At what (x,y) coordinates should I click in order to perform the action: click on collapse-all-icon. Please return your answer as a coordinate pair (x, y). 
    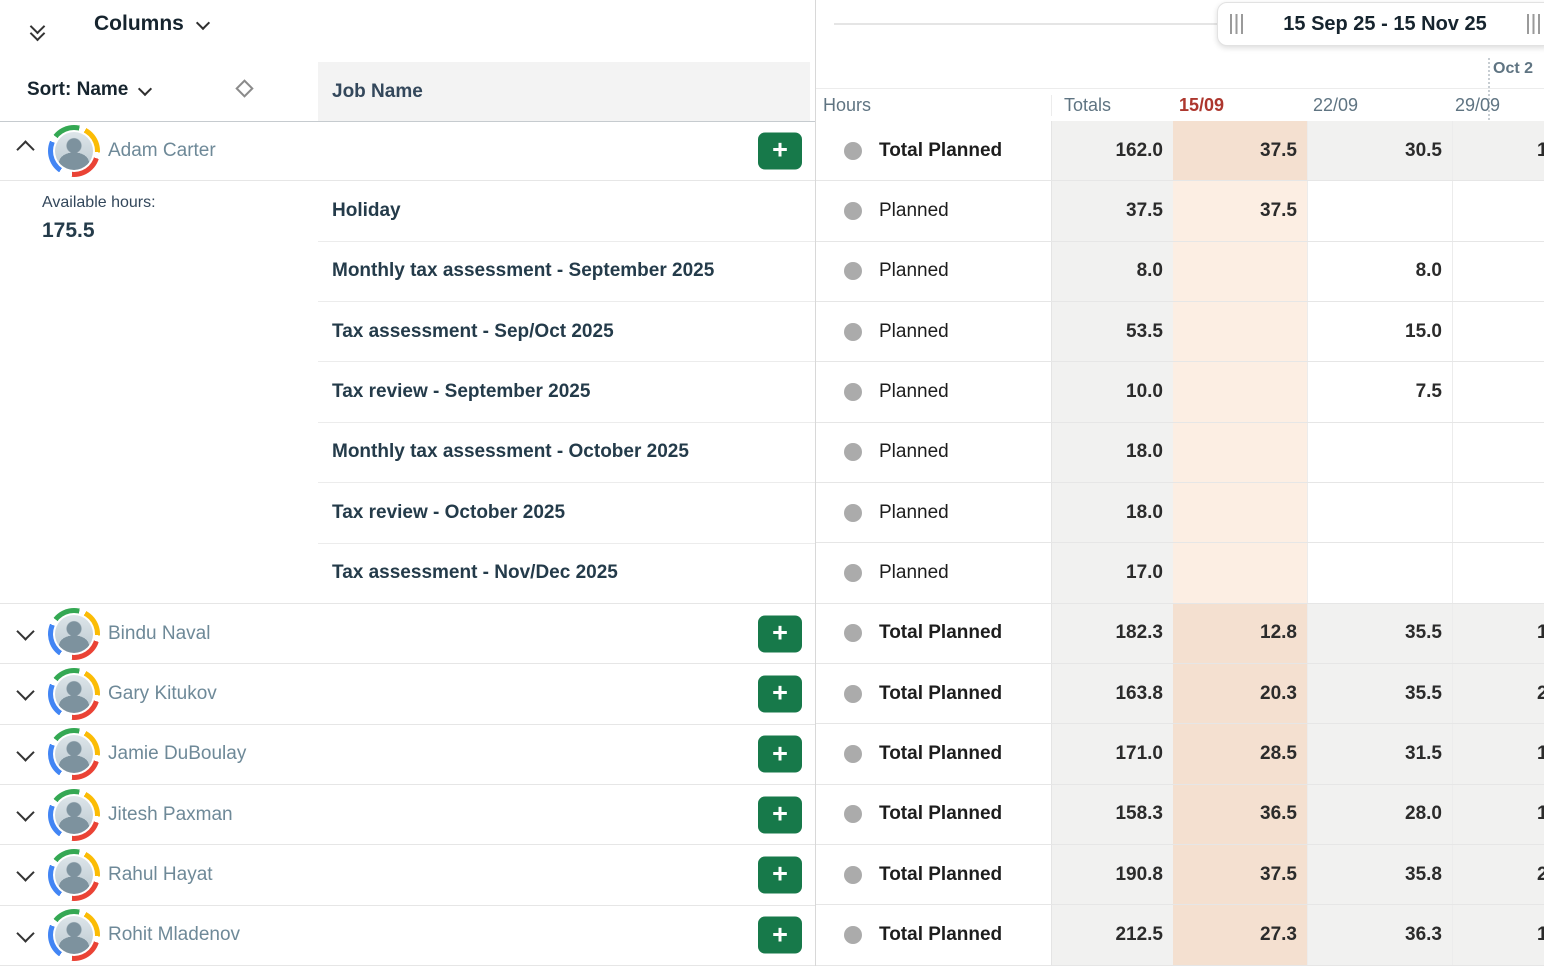
    Looking at the image, I should click on (37, 30).